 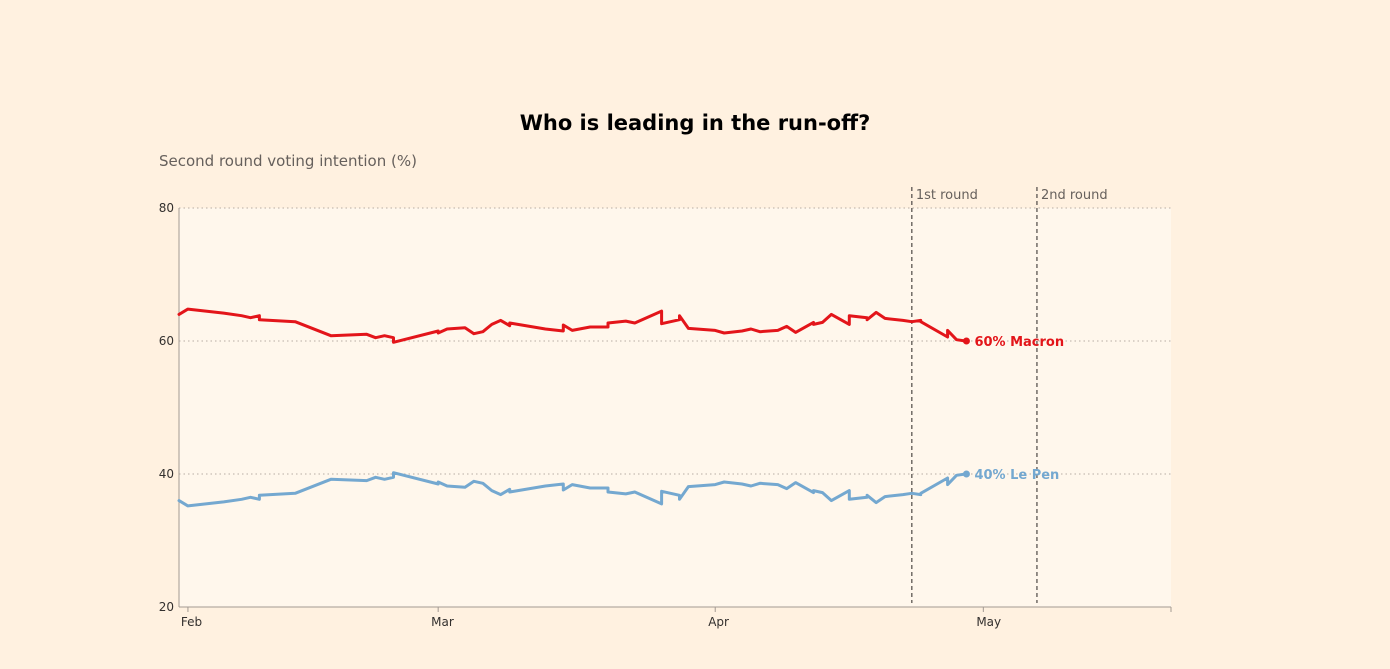 What do you see at coordinates (572, 325) in the screenshot?
I see `series-line-macron` at bounding box center [572, 325].